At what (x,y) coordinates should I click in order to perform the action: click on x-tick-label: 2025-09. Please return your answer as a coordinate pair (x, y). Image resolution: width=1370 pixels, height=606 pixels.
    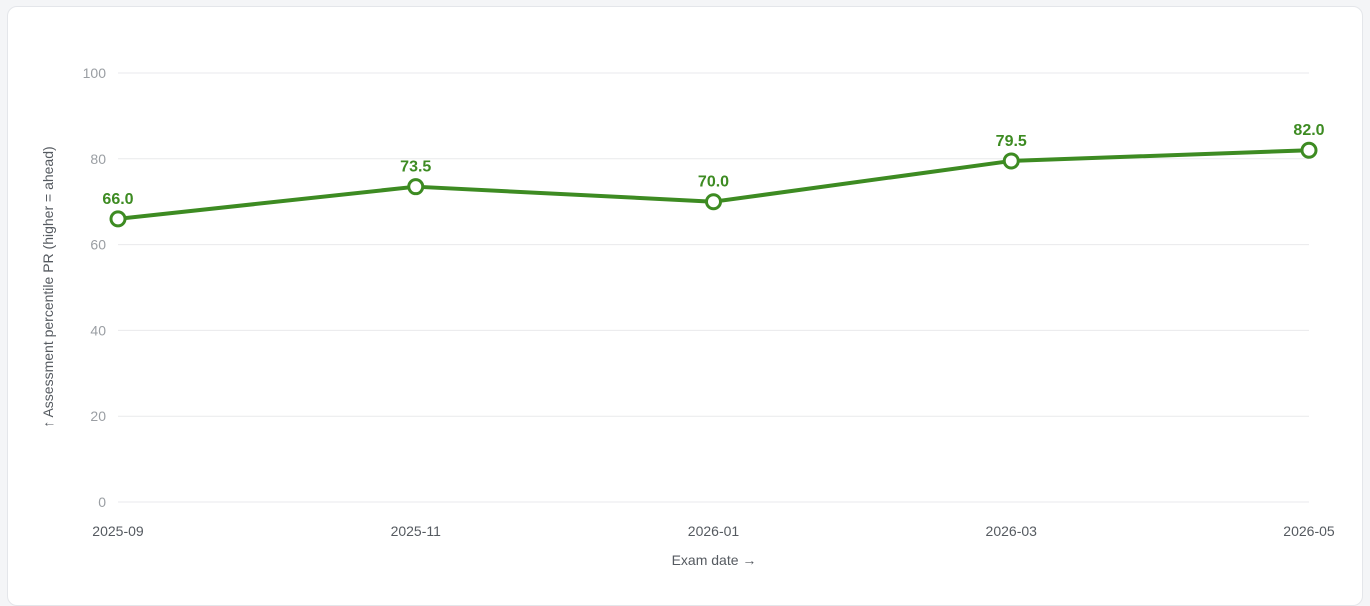
    Looking at the image, I should click on (118, 531).